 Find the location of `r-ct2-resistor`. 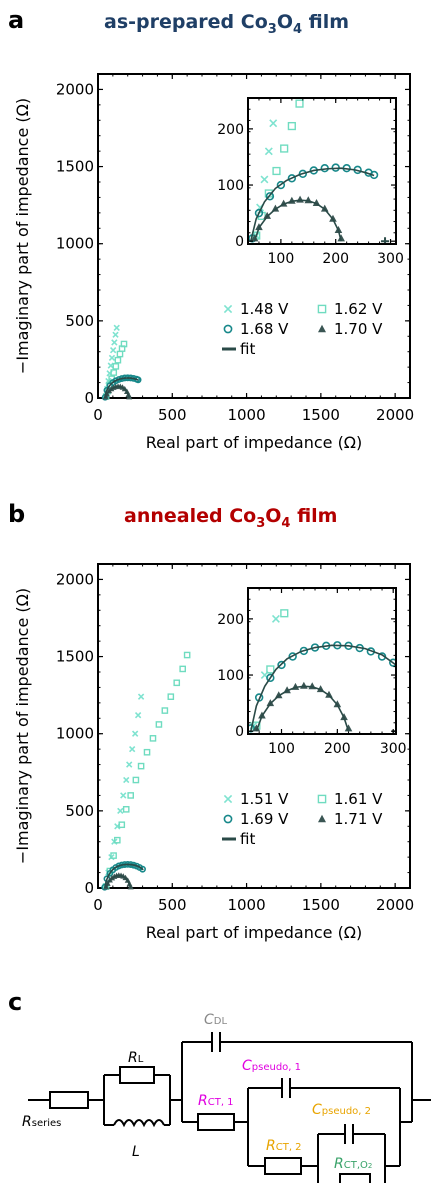

r-ct2-resistor is located at coordinates (283, 1166).